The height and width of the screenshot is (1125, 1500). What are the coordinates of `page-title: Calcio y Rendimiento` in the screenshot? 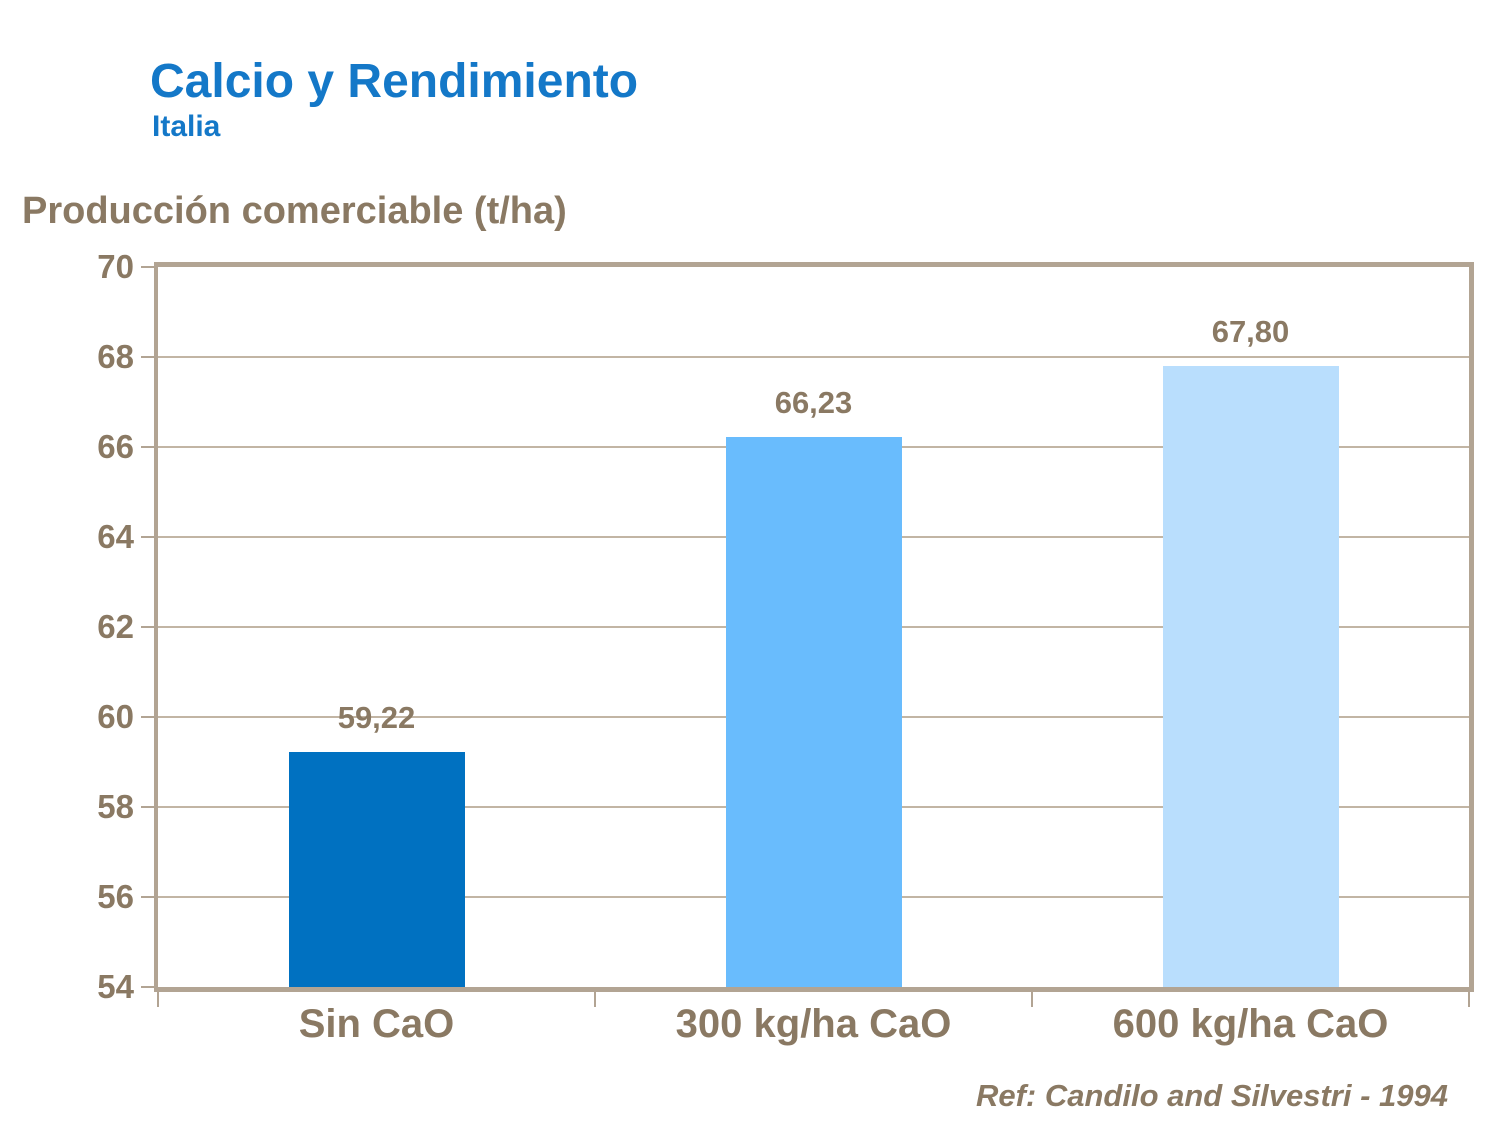 It's located at (394, 81).